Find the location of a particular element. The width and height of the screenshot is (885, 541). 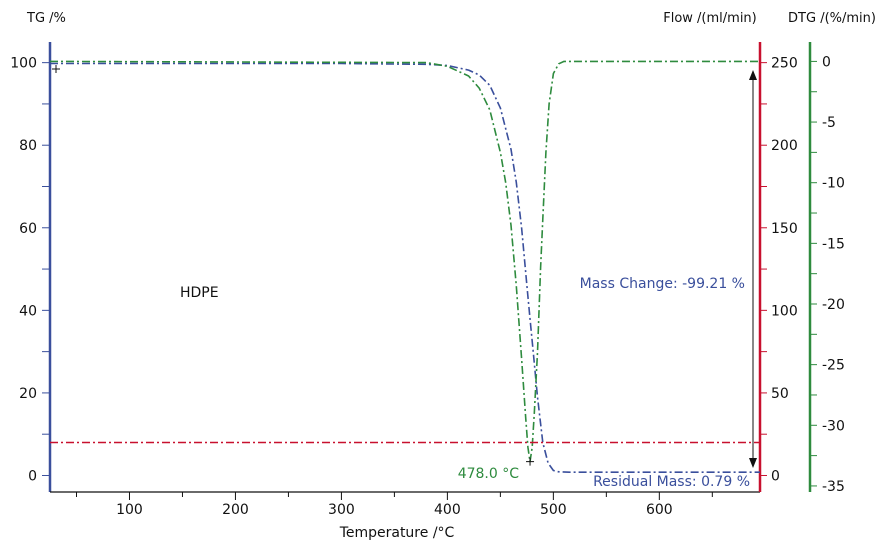

sample-label: HDPE is located at coordinates (199, 293).